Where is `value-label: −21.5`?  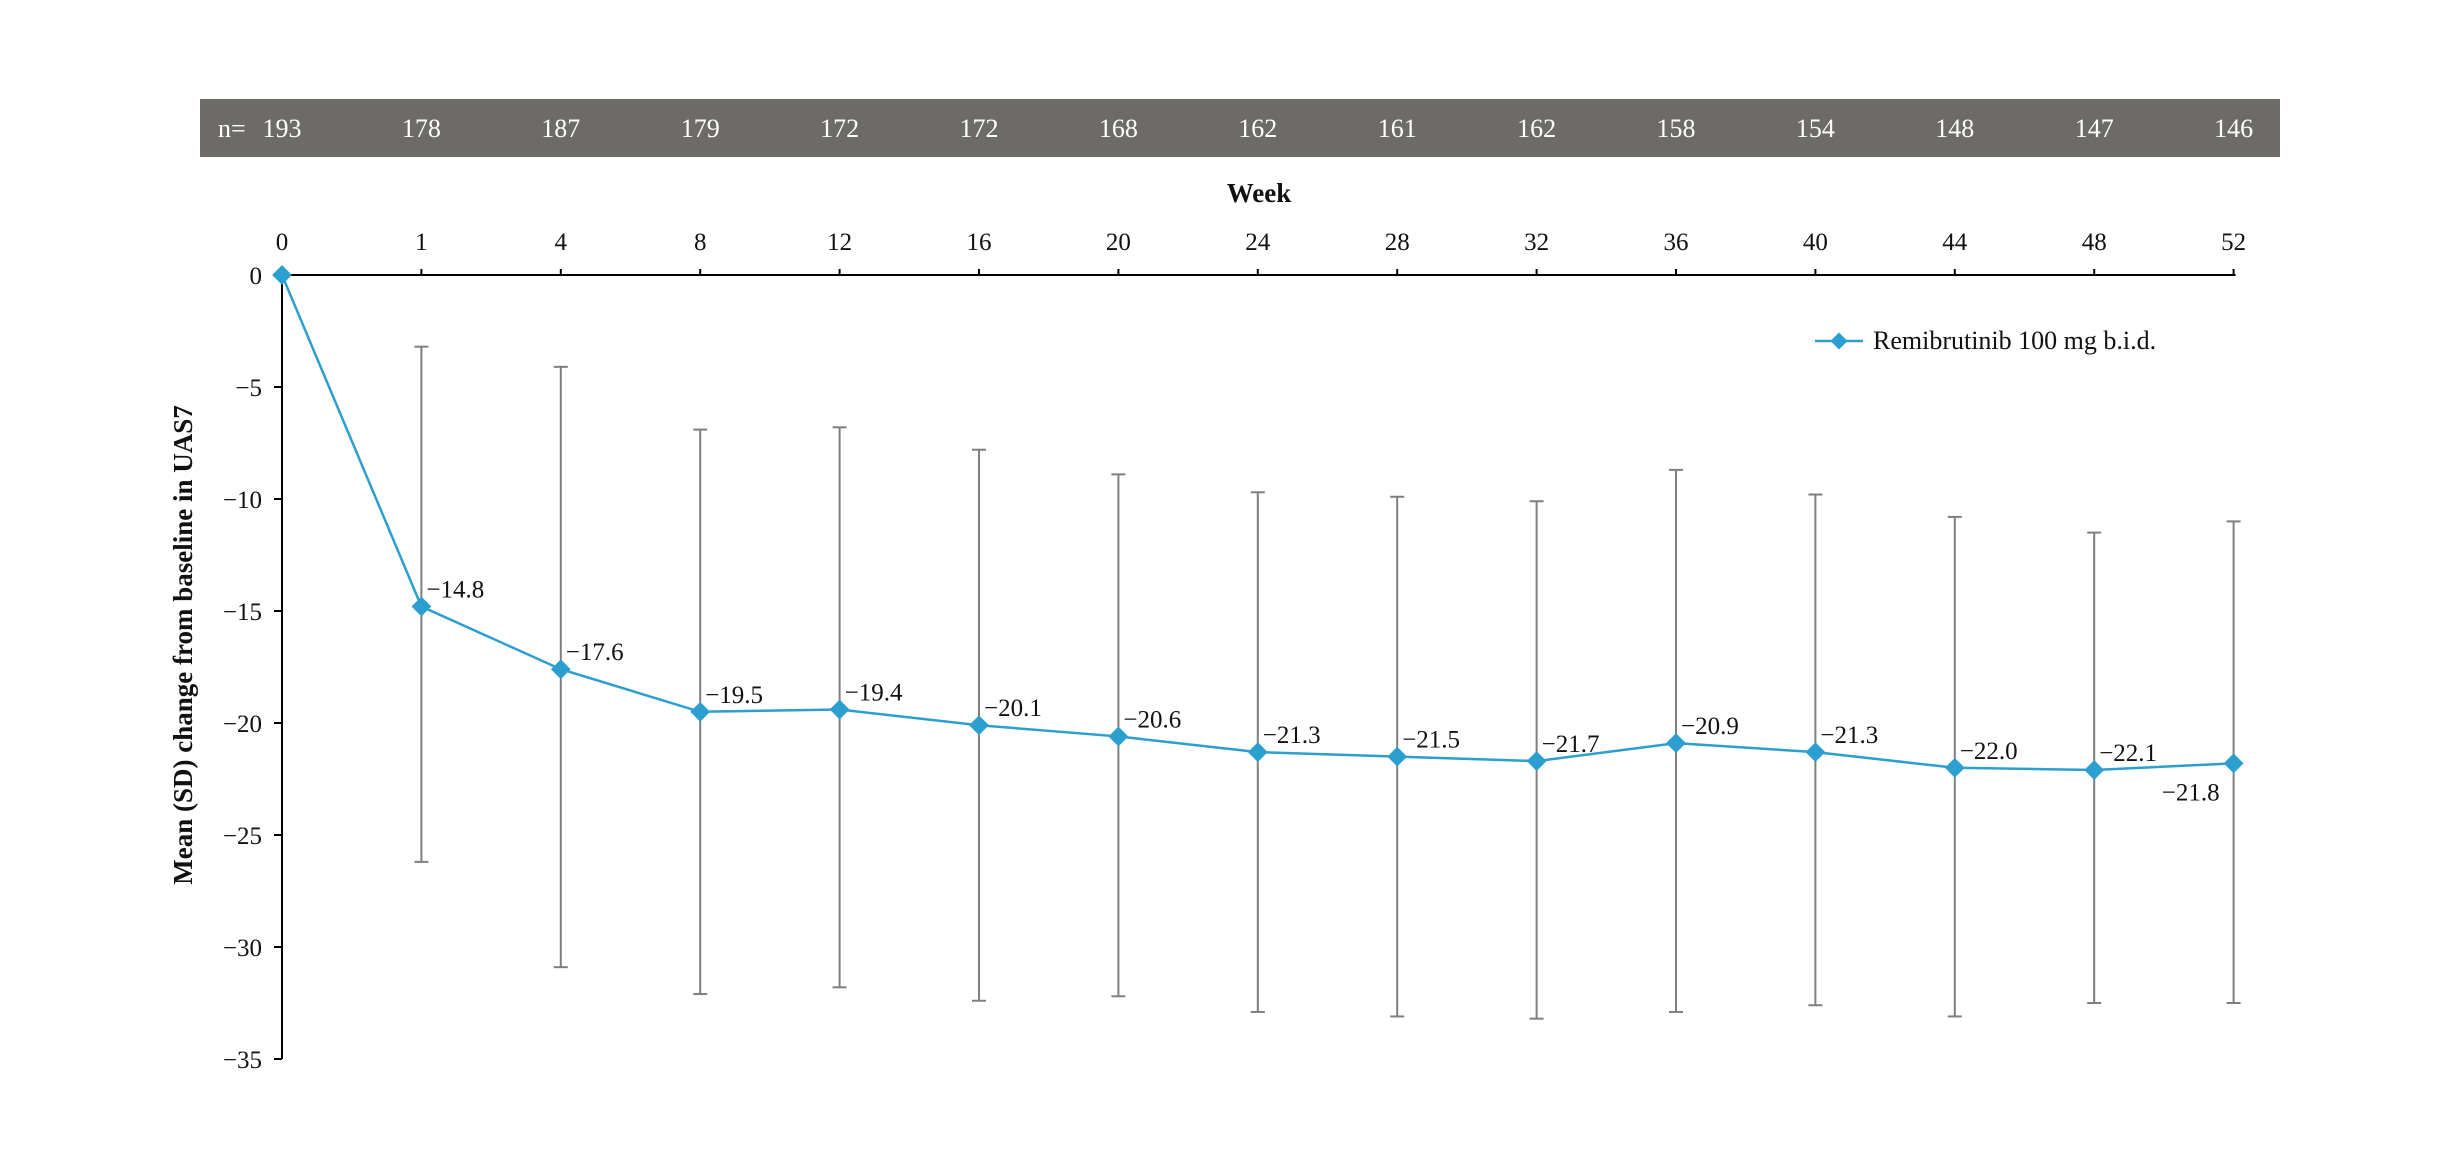
value-label: −21.5 is located at coordinates (1431, 740).